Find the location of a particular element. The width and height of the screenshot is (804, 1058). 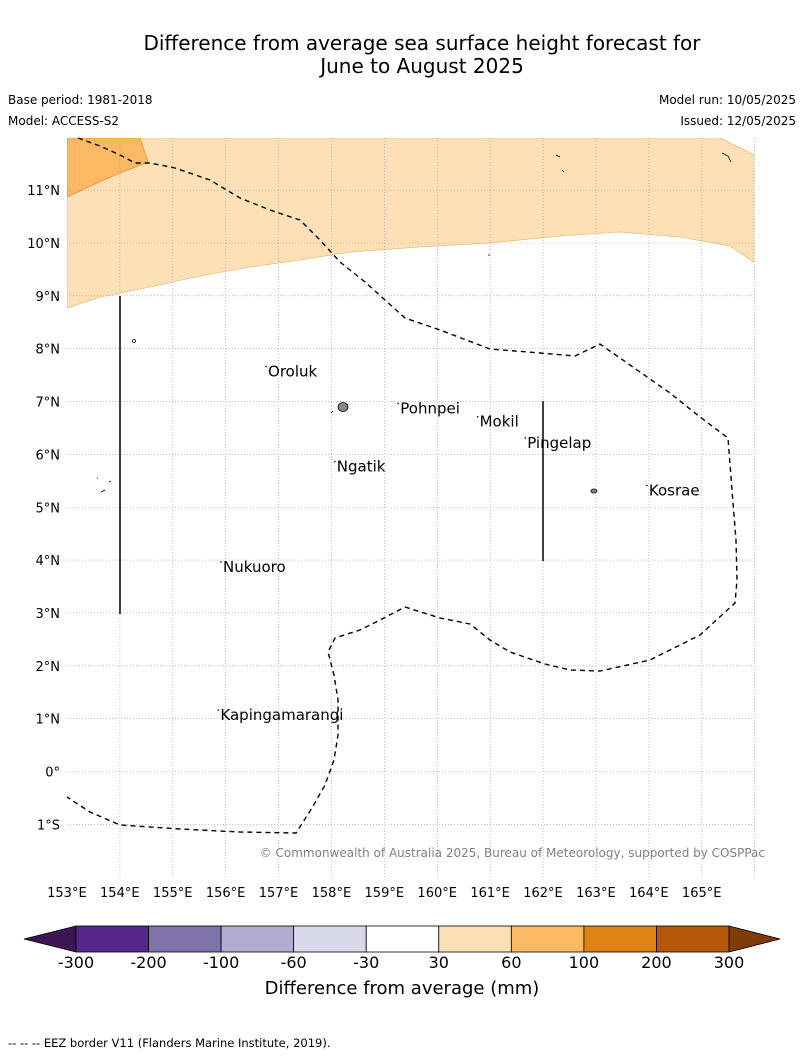

place-label: Pohnpei is located at coordinates (430, 408).